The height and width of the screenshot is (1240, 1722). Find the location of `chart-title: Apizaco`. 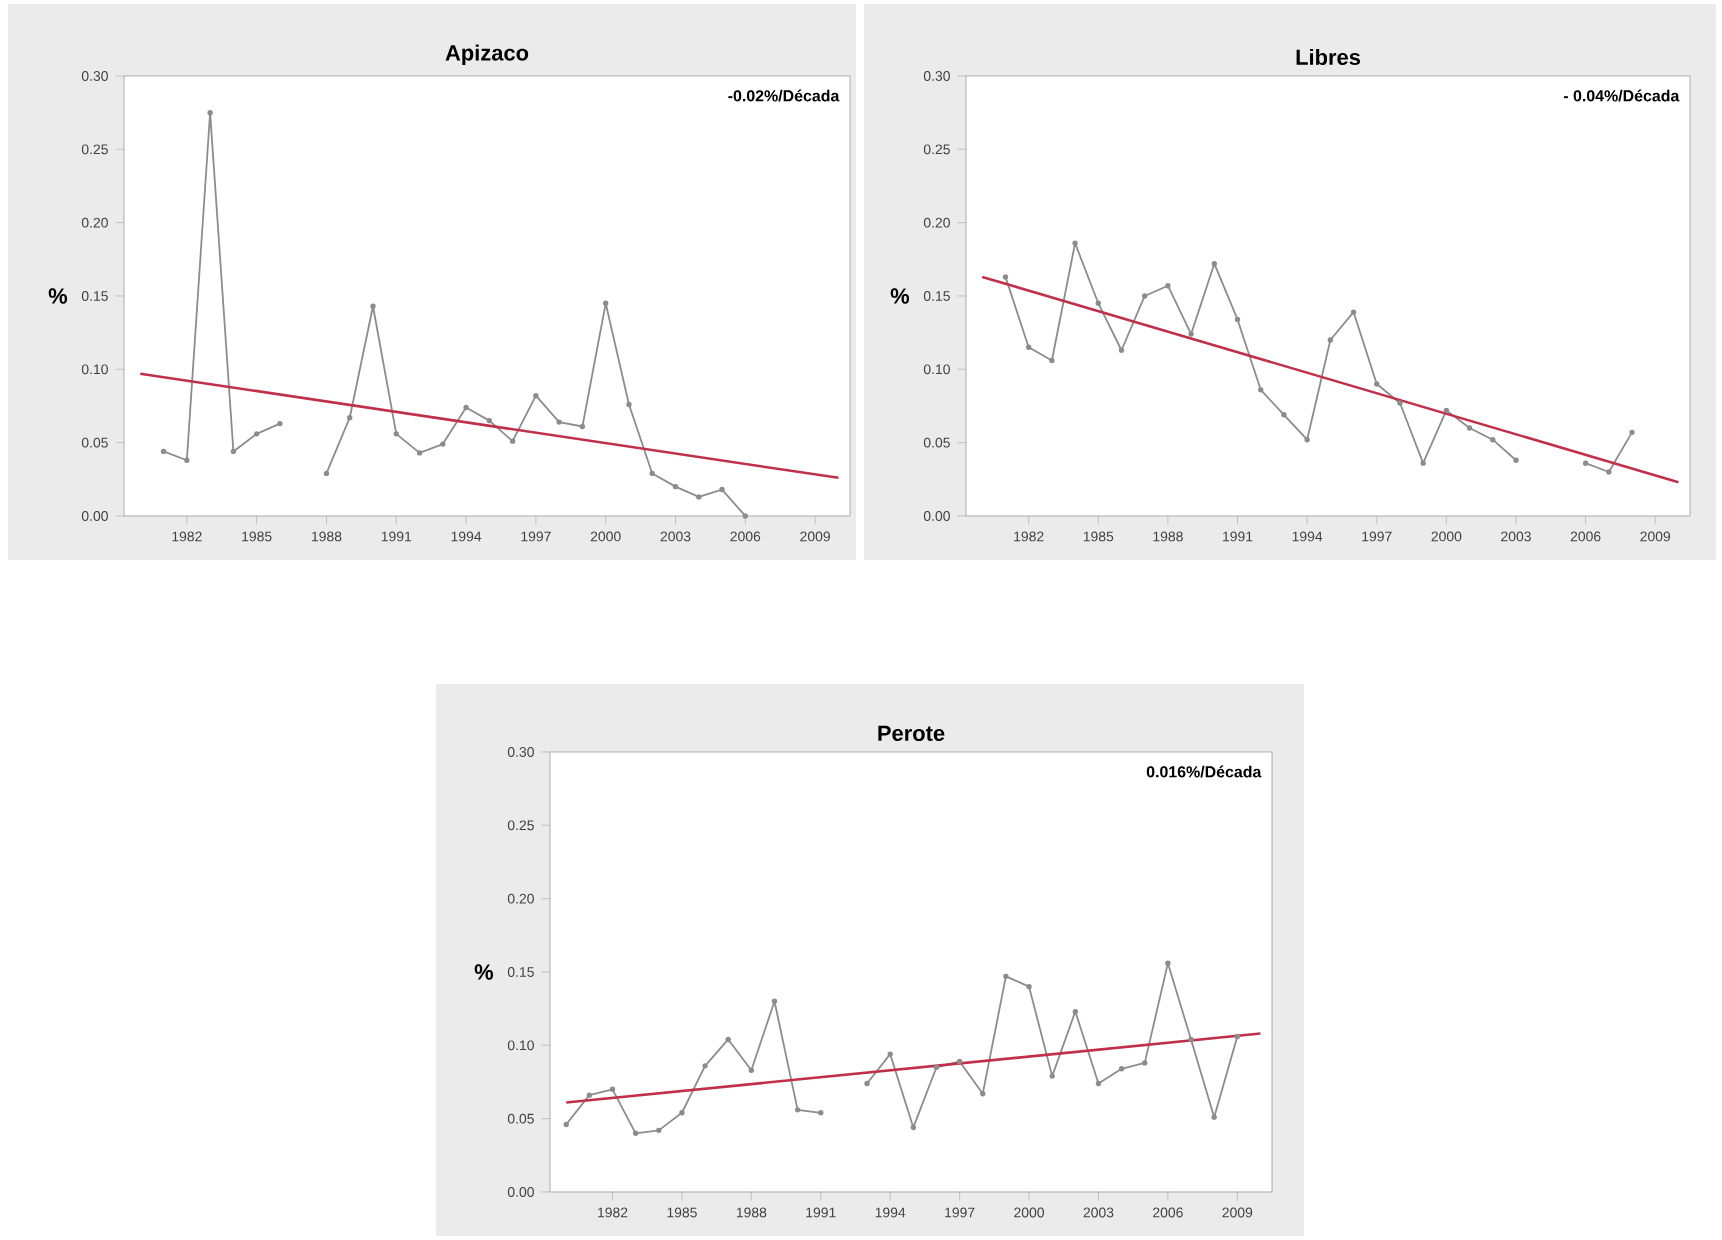

chart-title: Apizaco is located at coordinates (487, 54).